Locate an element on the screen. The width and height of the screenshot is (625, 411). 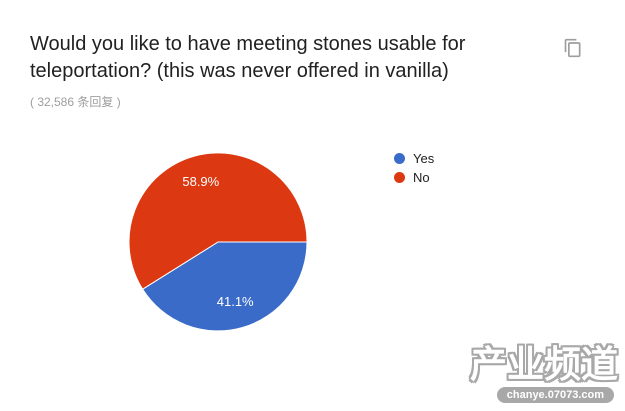
legend-item-yes: Yes is located at coordinates (414, 158).